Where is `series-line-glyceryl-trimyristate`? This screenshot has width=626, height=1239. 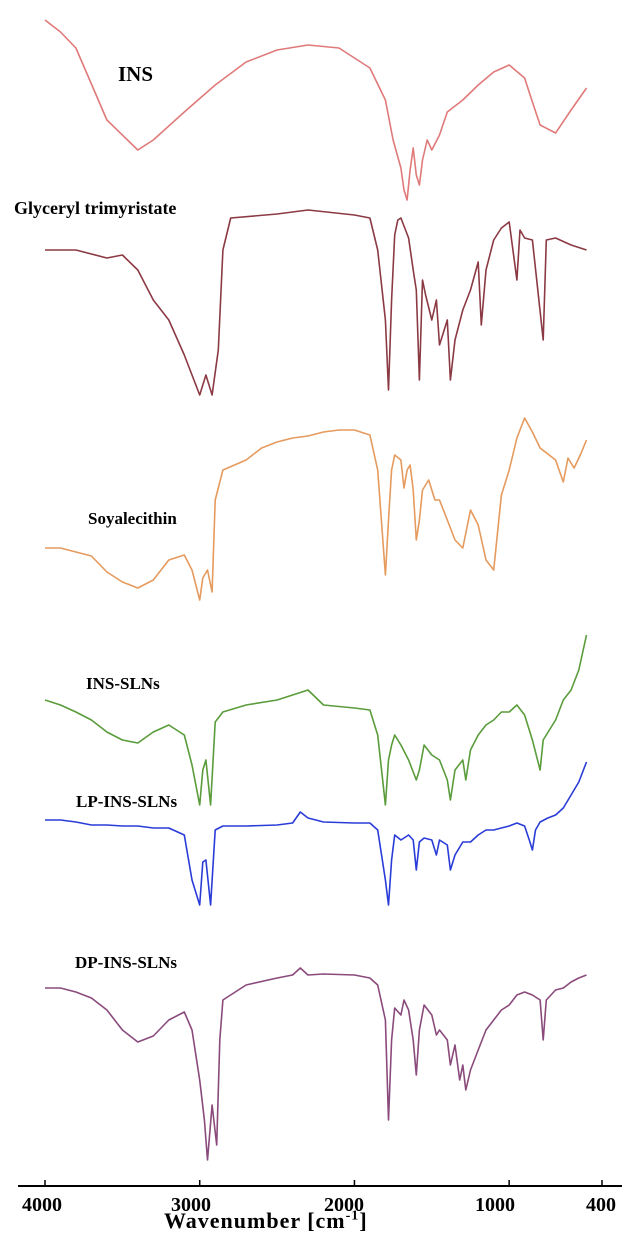 series-line-glyceryl-trimyristate is located at coordinates (316, 302).